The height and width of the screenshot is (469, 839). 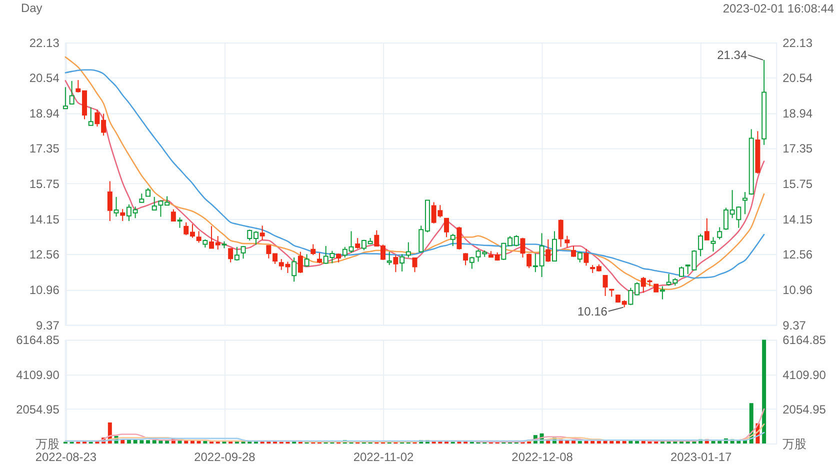 I want to click on annotation: 21.34, so click(x=732, y=55).